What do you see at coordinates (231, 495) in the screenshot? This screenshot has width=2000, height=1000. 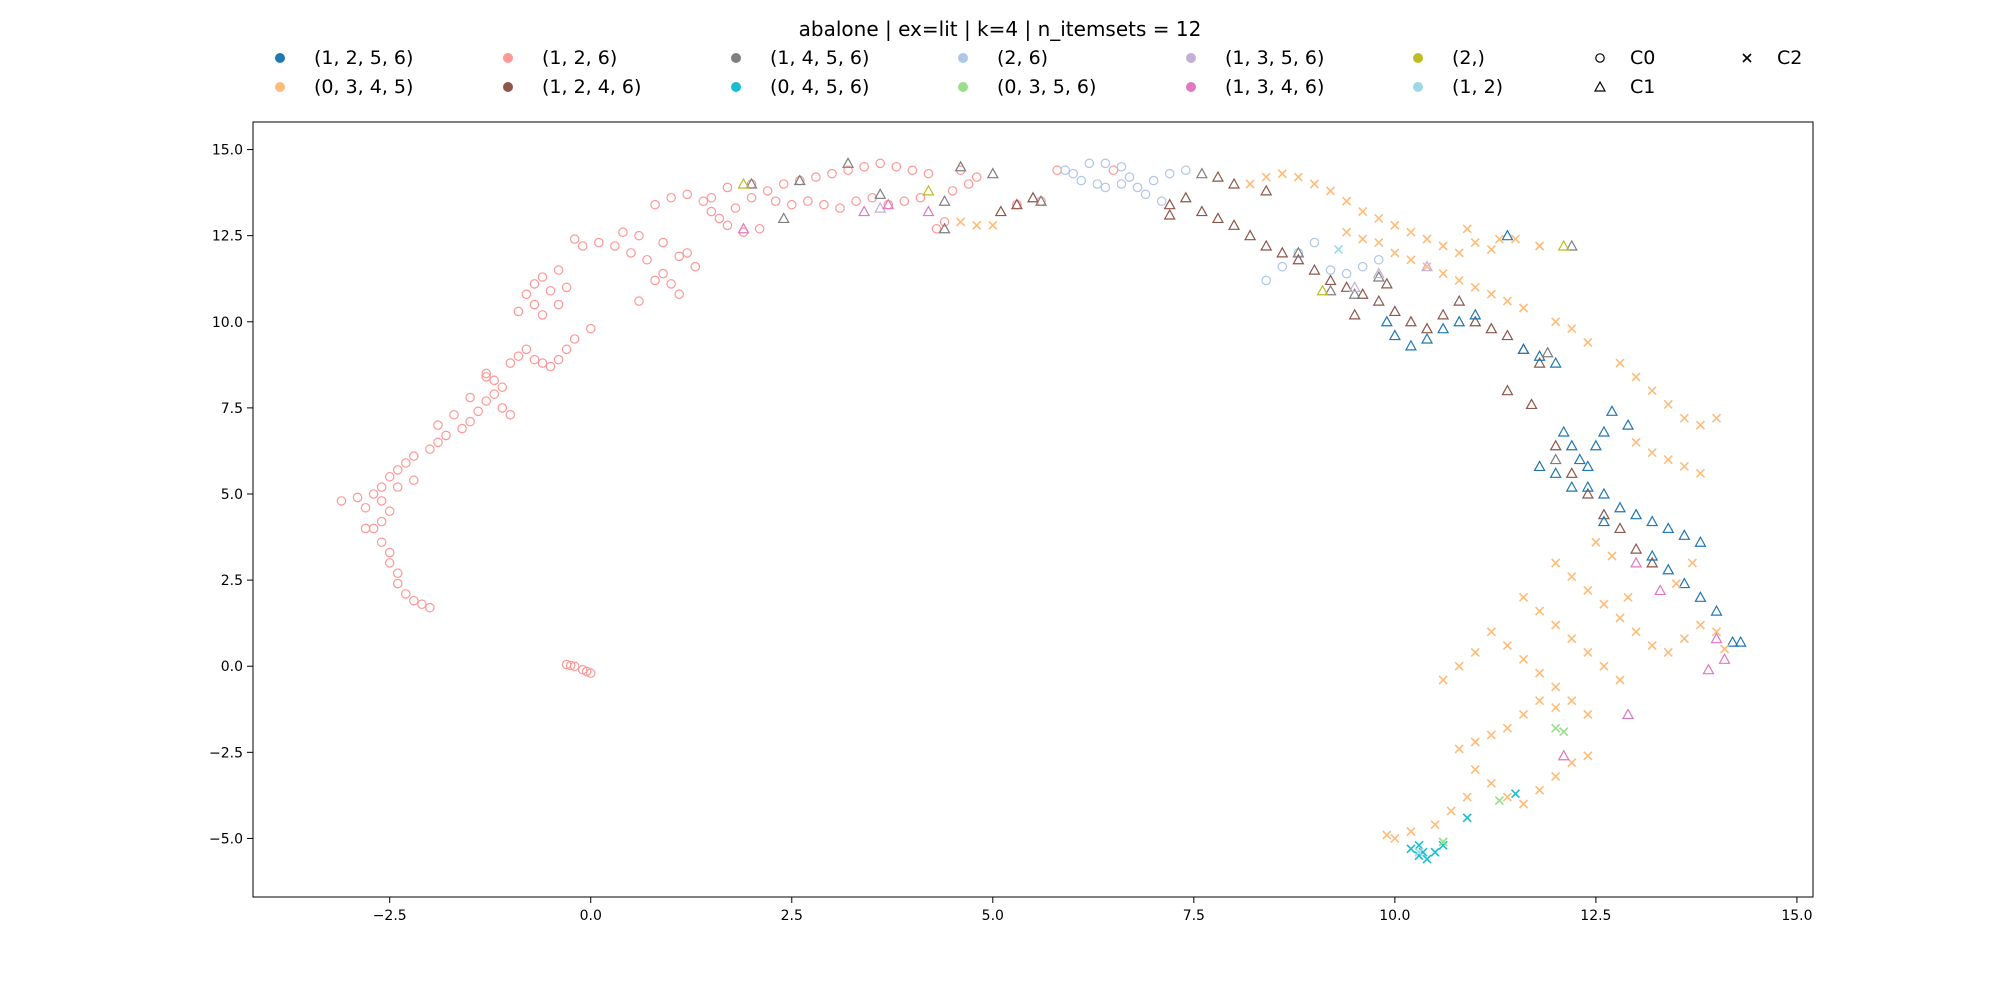 I see `y-axis-ticks: −5.0 −2.5 0.0 2.5 5.0 7.5 10.0 12.5 15.0` at bounding box center [231, 495].